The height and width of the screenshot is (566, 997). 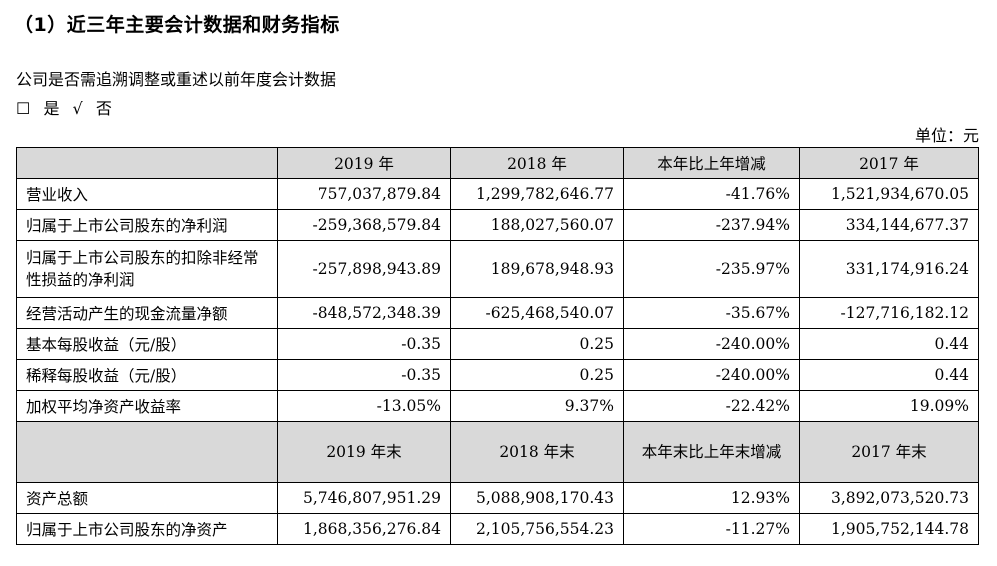 I want to click on value-cell: 5,088,908,170.43, so click(x=537, y=498).